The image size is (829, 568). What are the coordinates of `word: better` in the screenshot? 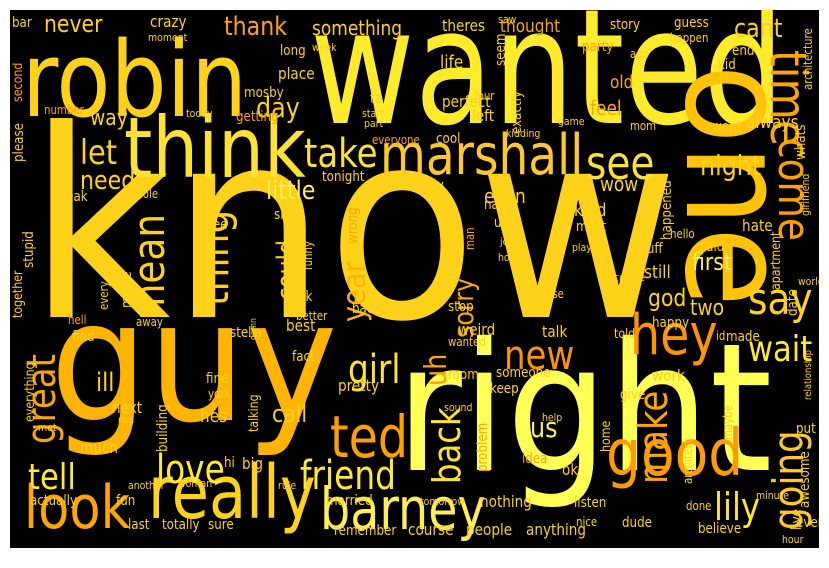 It's located at (312, 316).